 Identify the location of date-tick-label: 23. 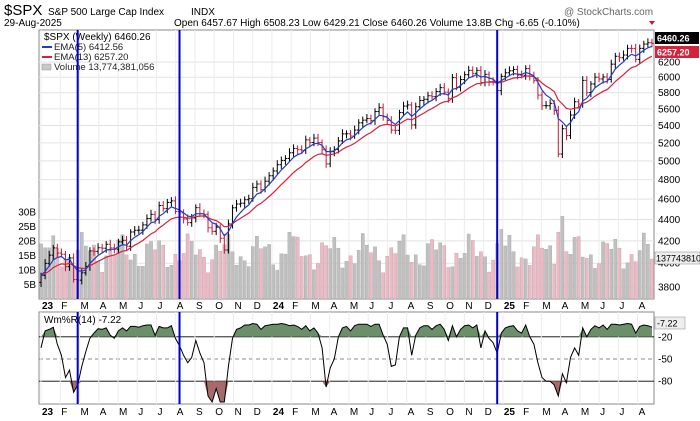
(48, 412).